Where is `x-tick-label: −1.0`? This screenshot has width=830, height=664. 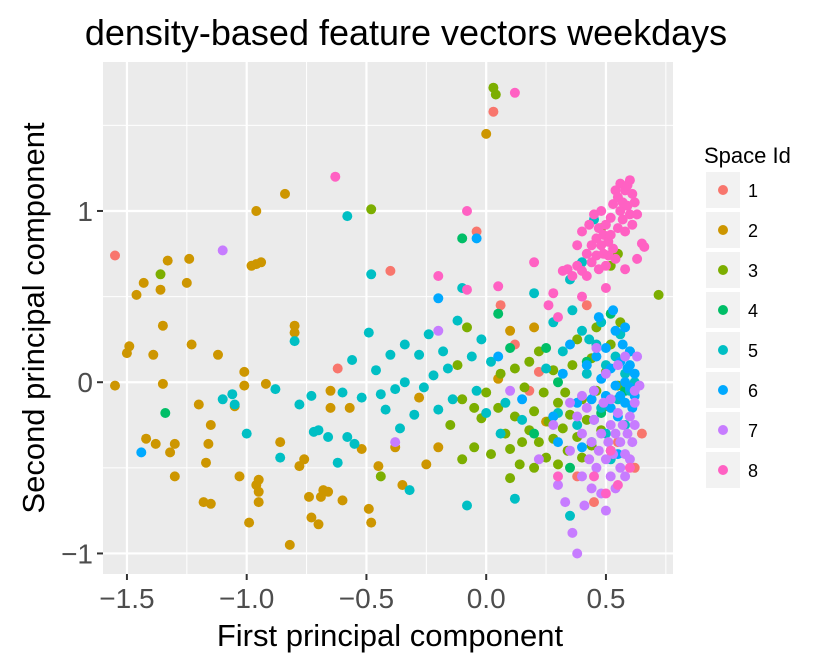 x-tick-label: −1.0 is located at coordinates (246, 598).